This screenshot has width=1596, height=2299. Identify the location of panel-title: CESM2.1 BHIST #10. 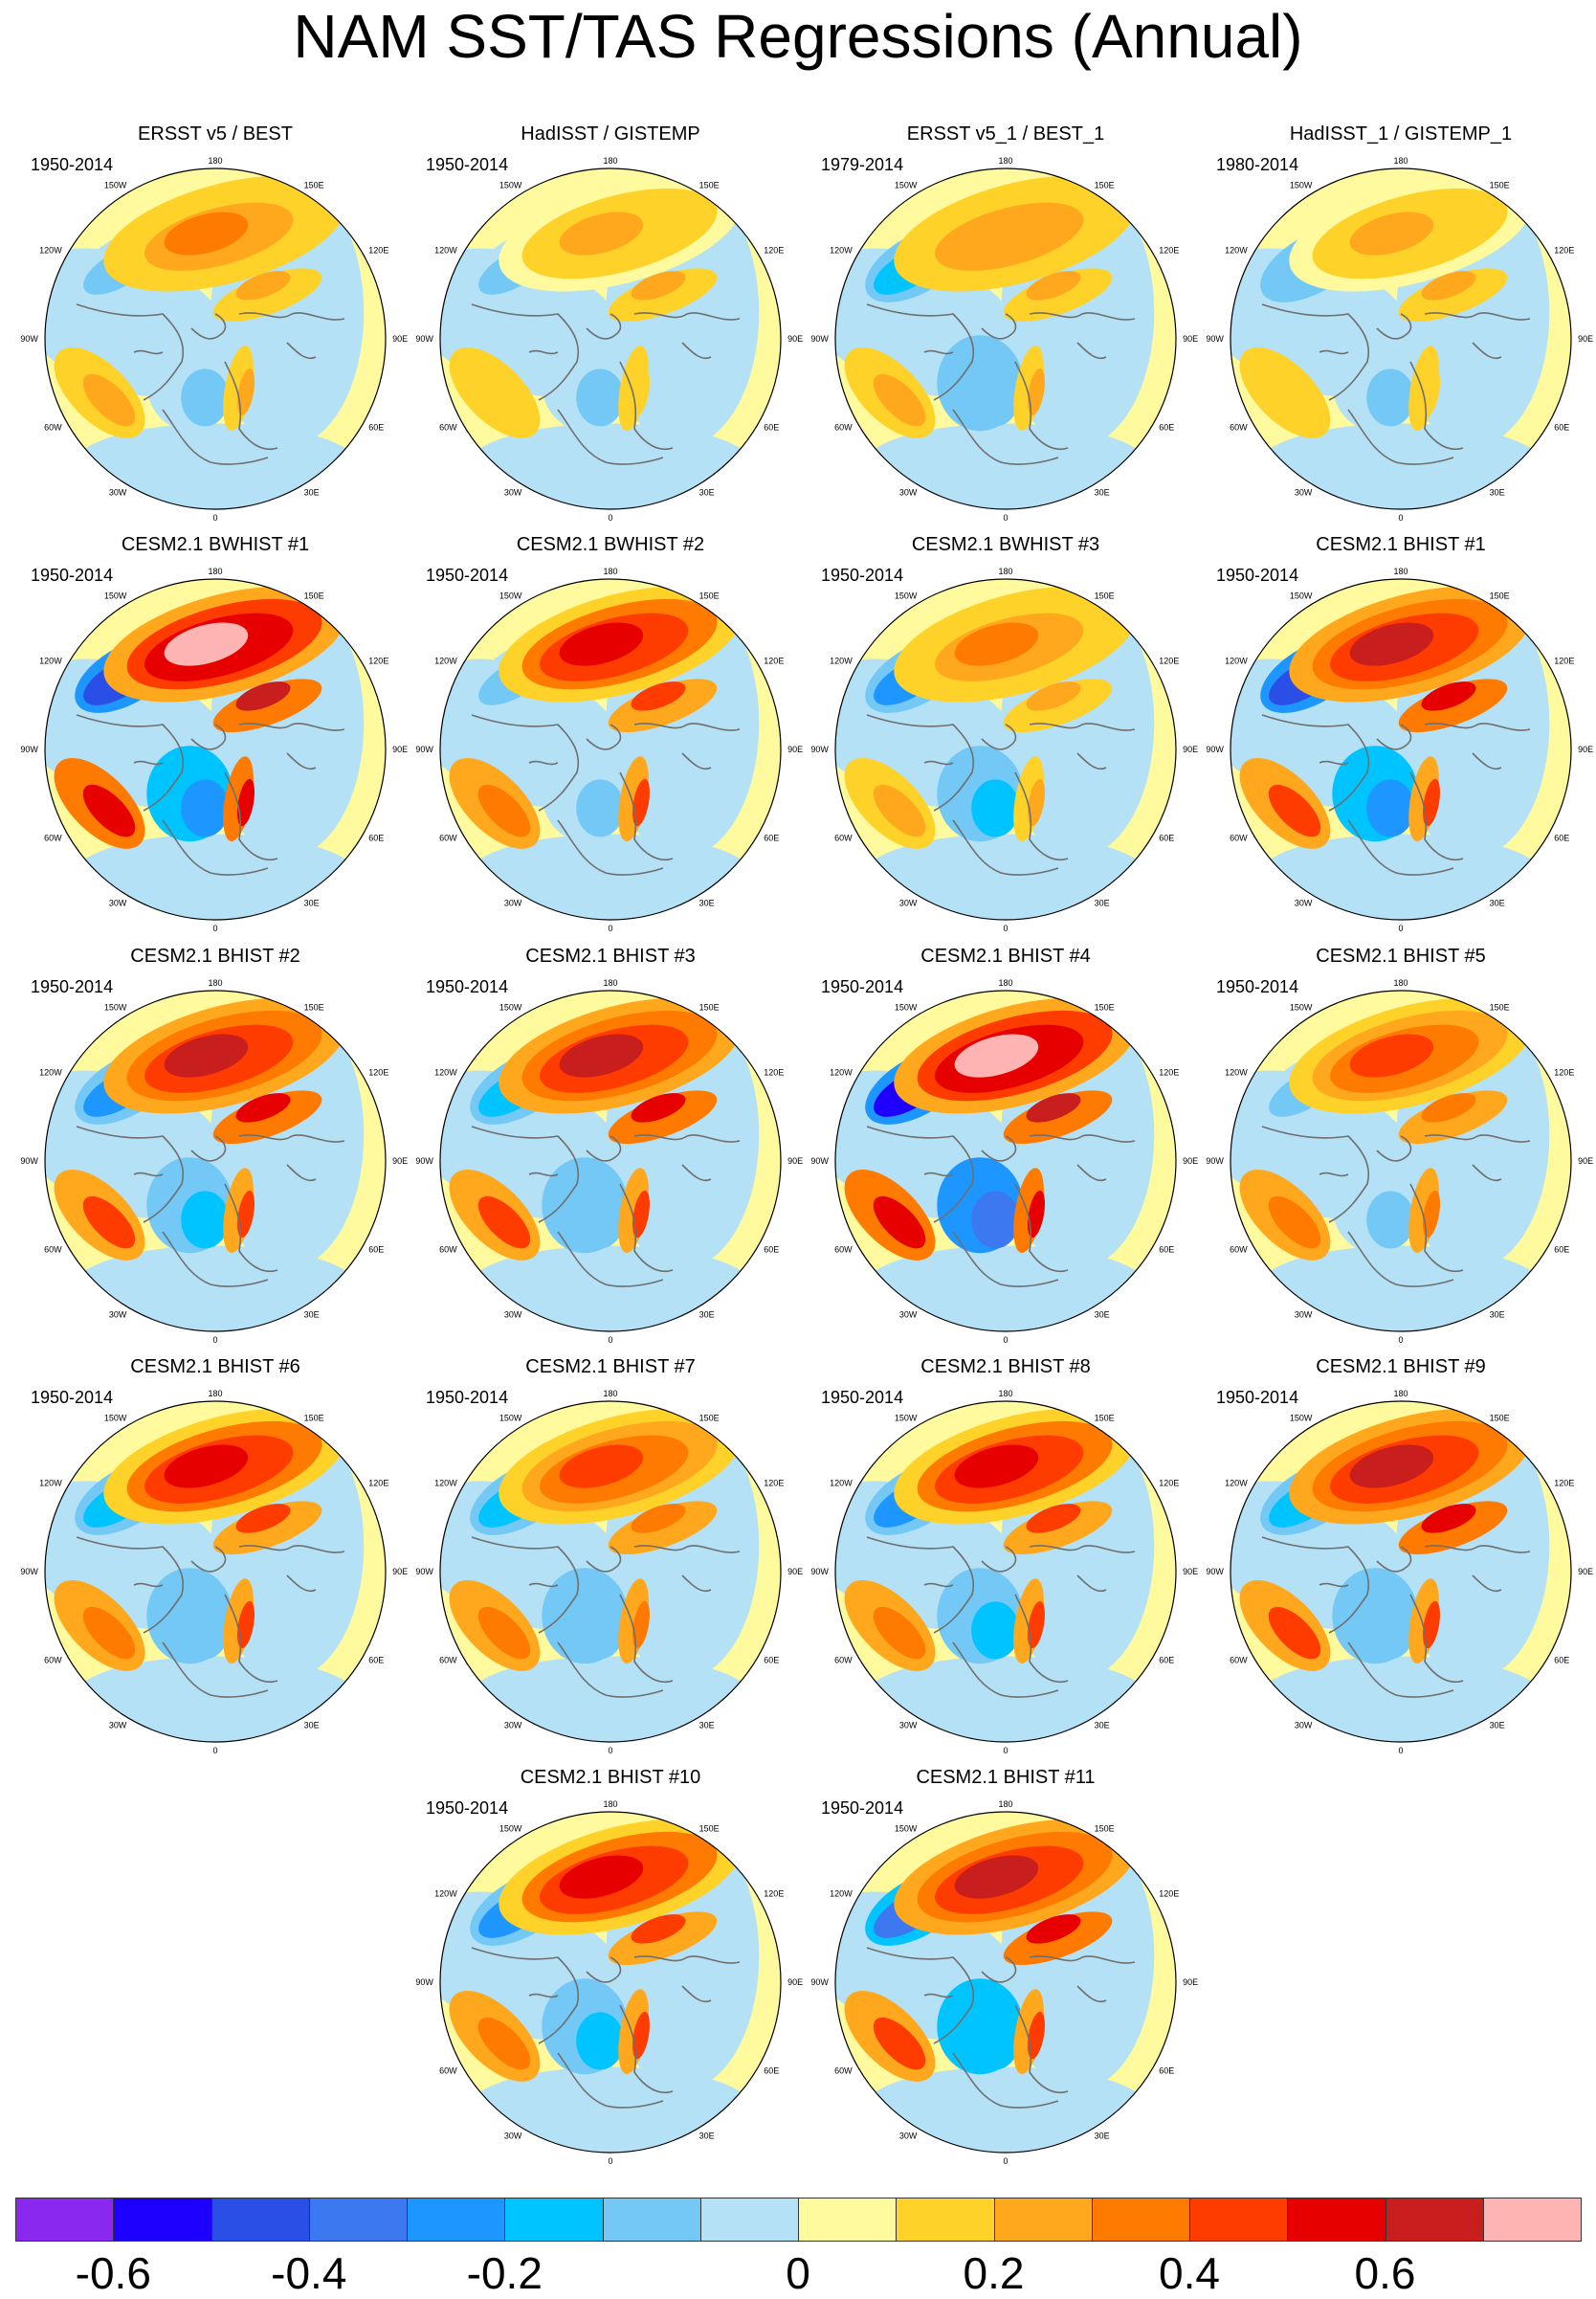
(611, 1777).